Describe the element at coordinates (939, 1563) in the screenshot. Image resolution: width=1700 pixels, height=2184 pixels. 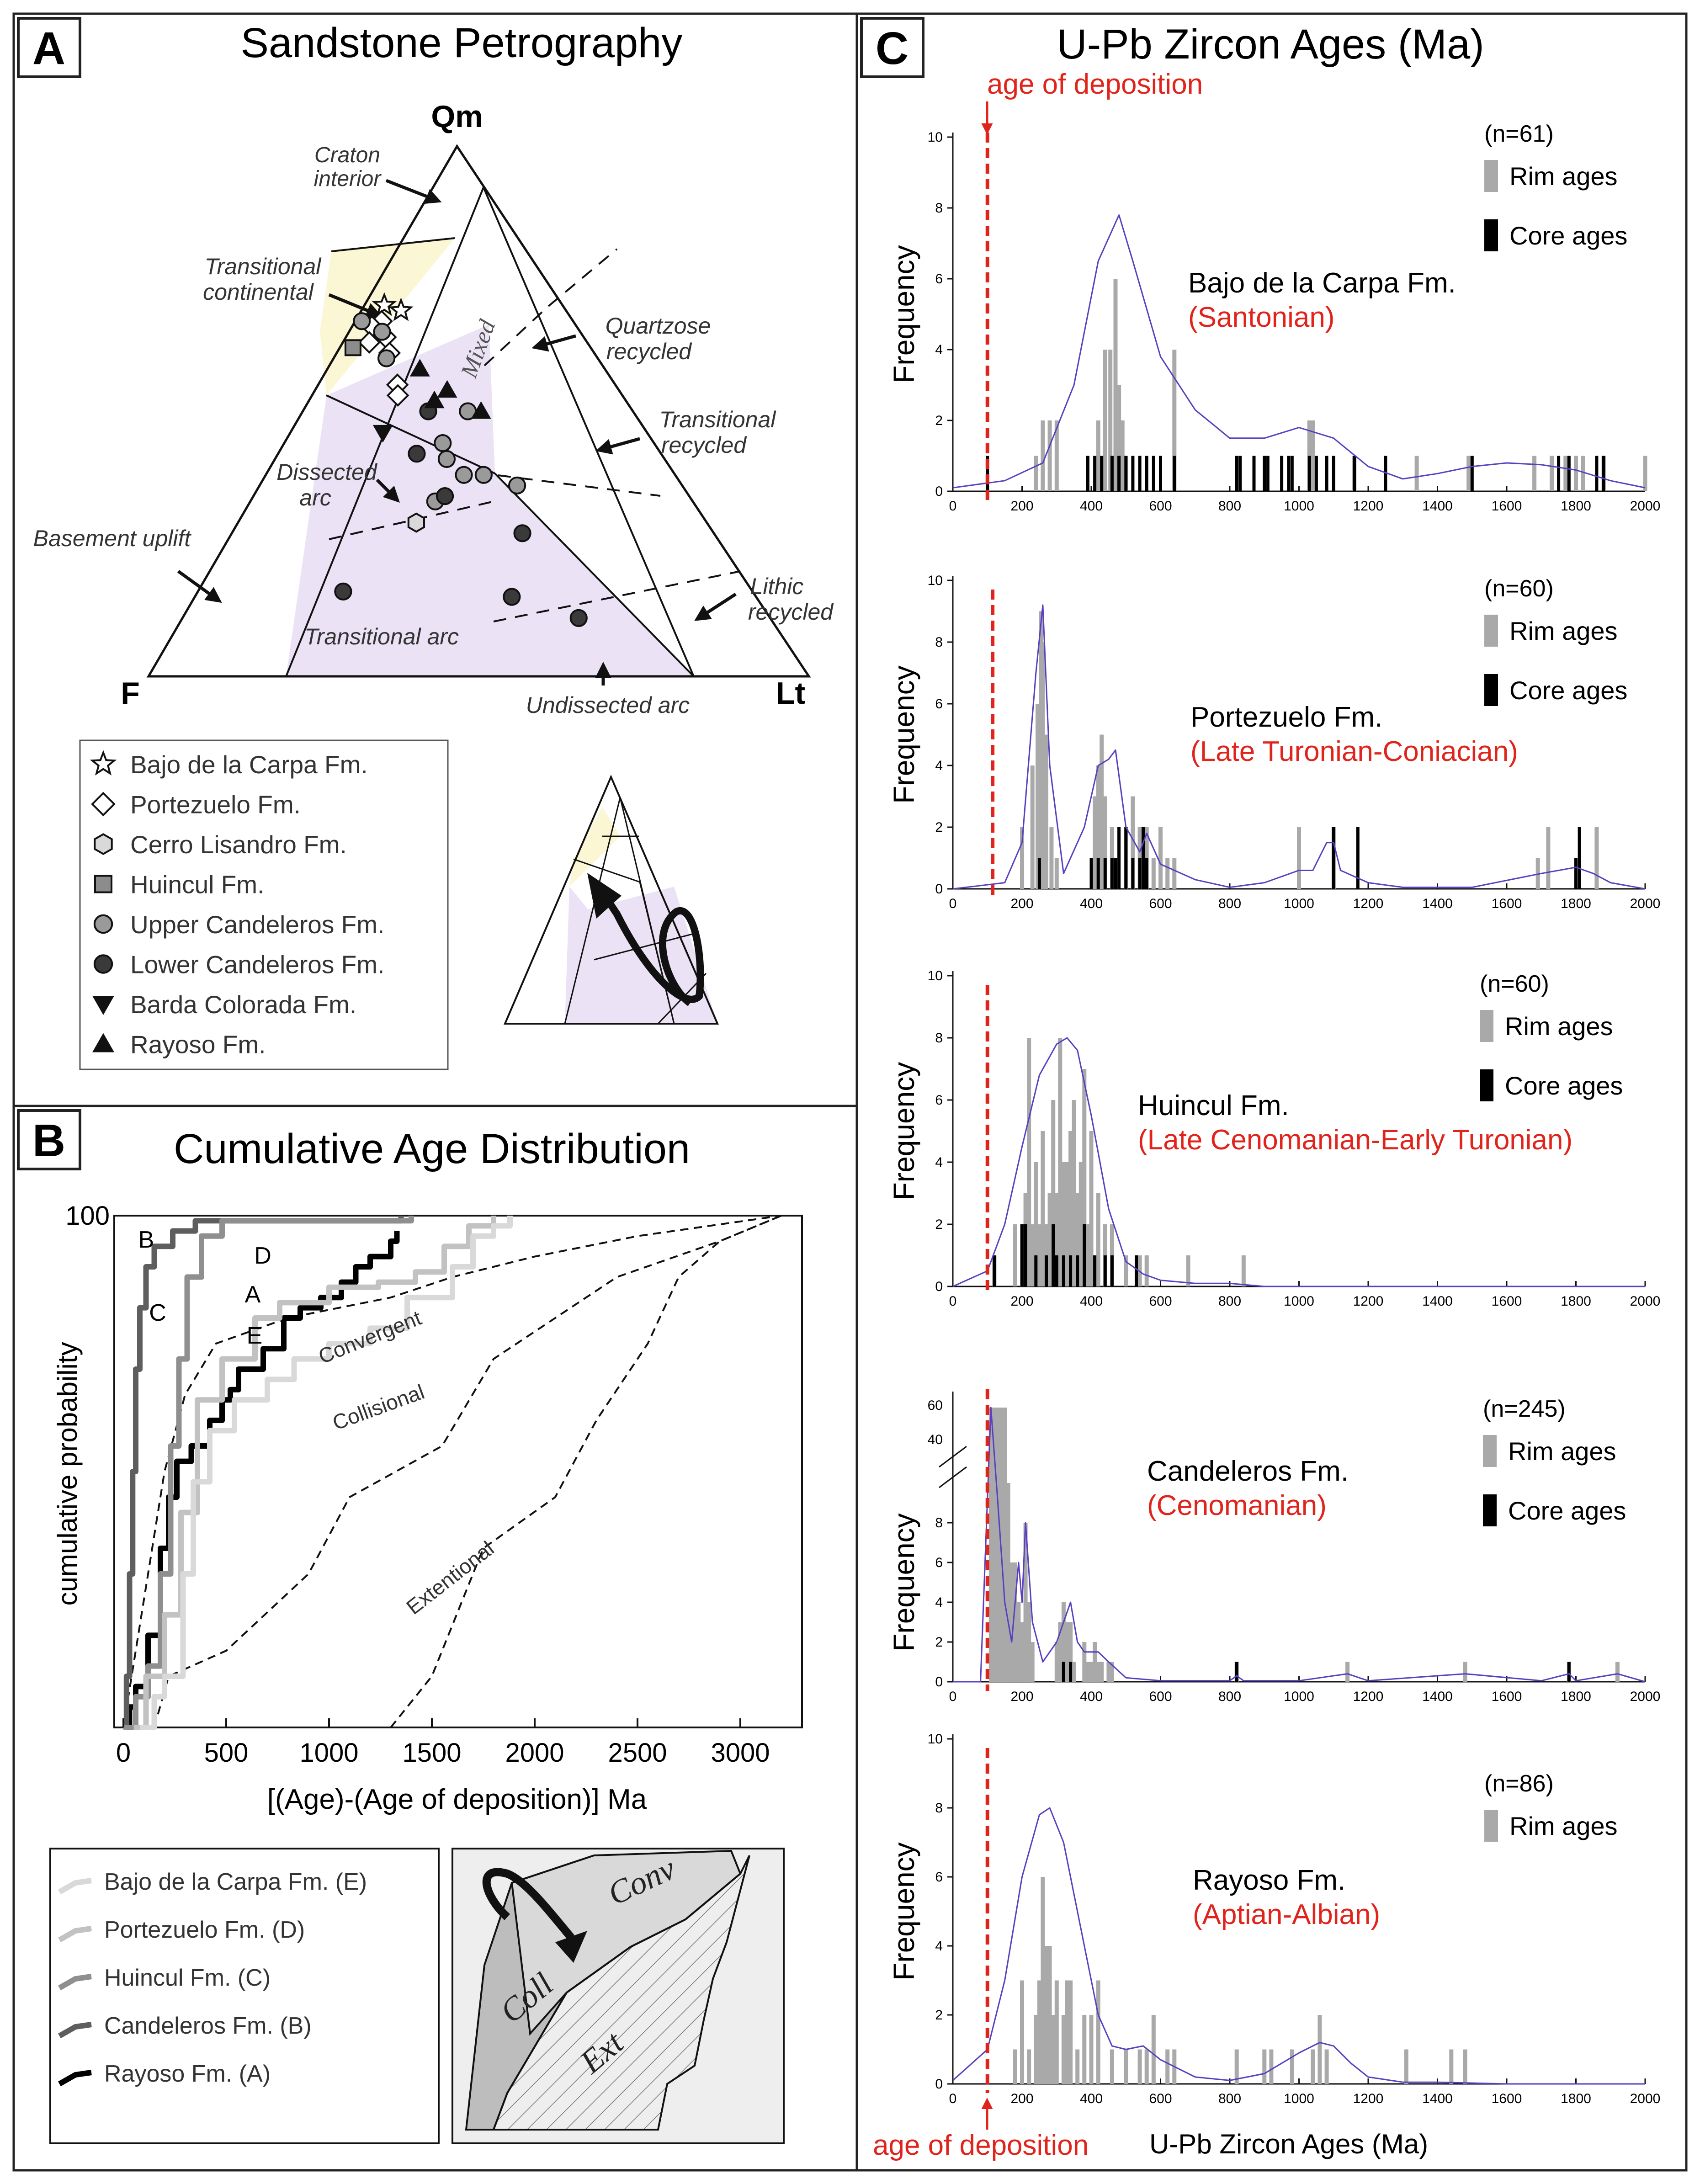
I see `hist-3-ytick-label-3: 6` at that location.